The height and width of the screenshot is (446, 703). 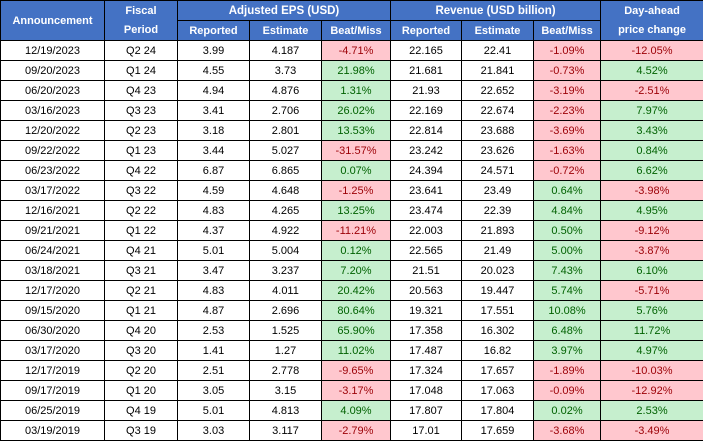 I want to click on fiscal-label-line1: Fiscal, so click(x=141, y=10).